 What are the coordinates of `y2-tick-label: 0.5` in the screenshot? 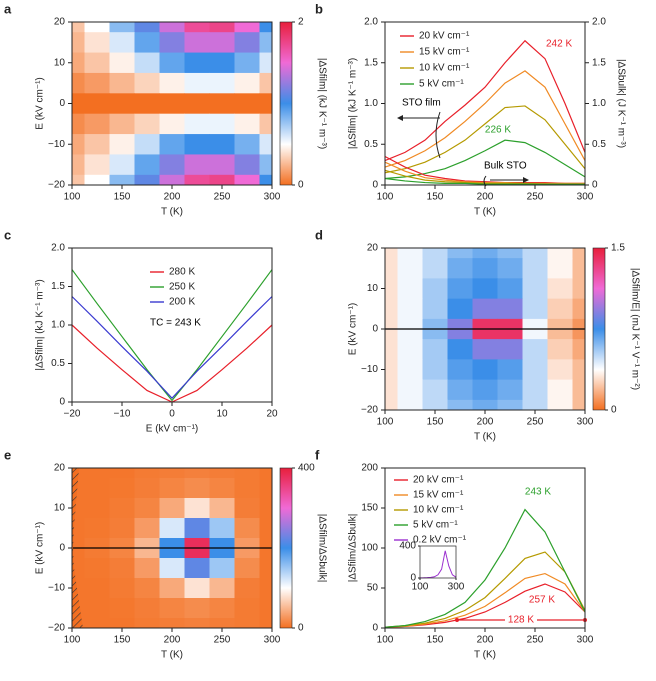 It's located at (599, 144).